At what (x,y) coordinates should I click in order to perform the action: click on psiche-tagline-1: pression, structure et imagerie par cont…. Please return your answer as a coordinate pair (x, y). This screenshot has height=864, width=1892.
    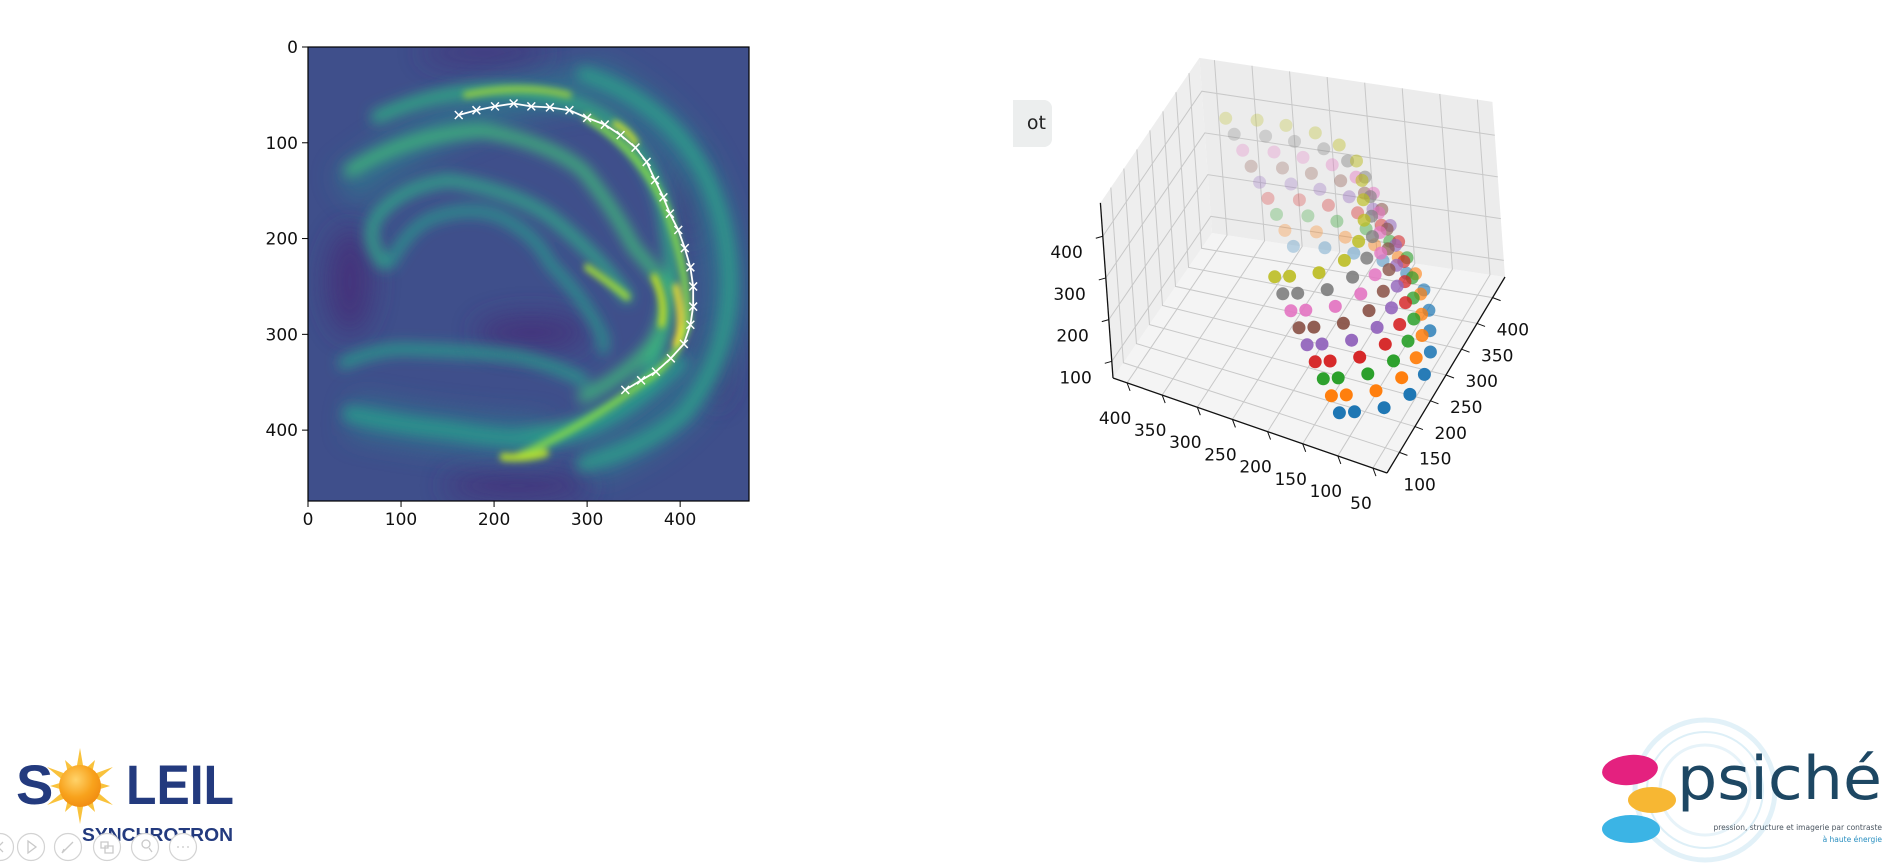
    Looking at the image, I should click on (1797, 827).